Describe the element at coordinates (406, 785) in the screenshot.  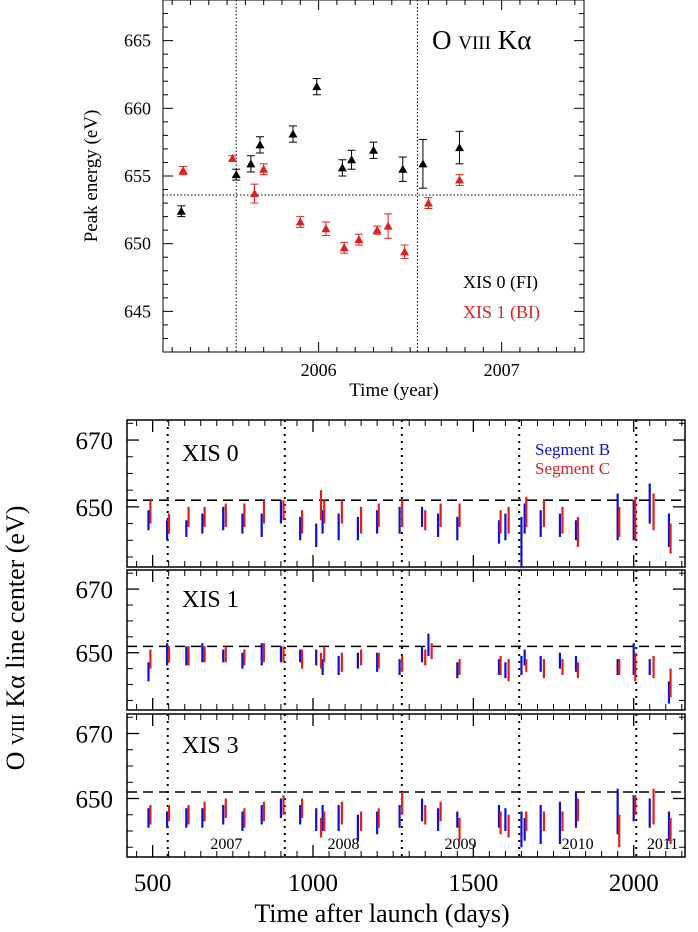
I see `panel-frame-xis3` at that location.